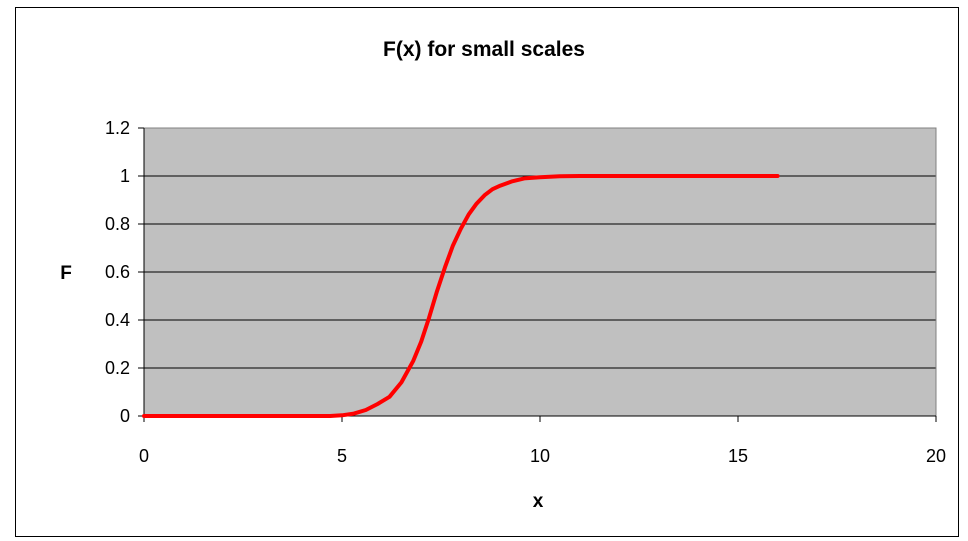  What do you see at coordinates (117, 128) in the screenshot?
I see `y-tick-label-6: 1.2` at bounding box center [117, 128].